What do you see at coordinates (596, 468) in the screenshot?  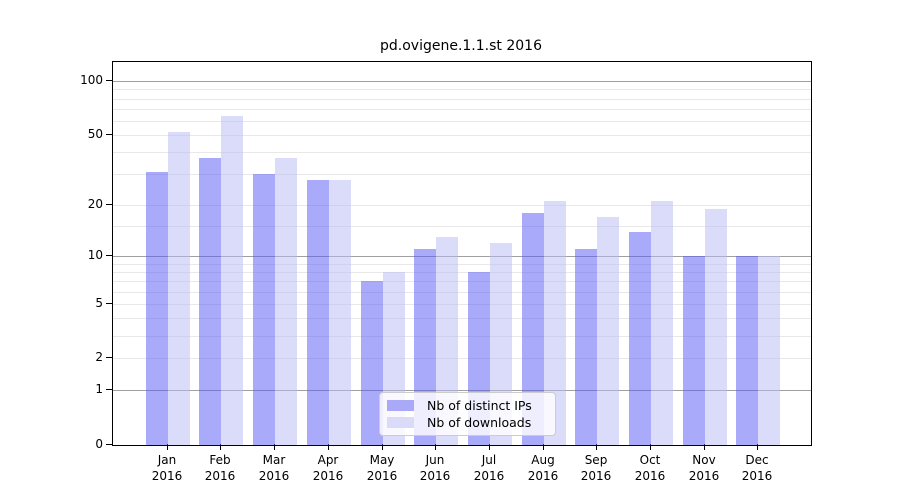 I see `x-tick-label-sep: Sep 2016` at bounding box center [596, 468].